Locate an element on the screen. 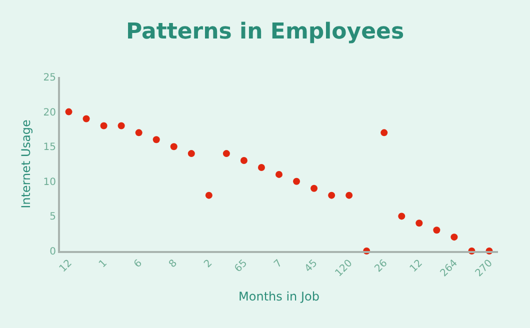 The height and width of the screenshot is (328, 530). y-tick-label: 0 is located at coordinates (53, 252).